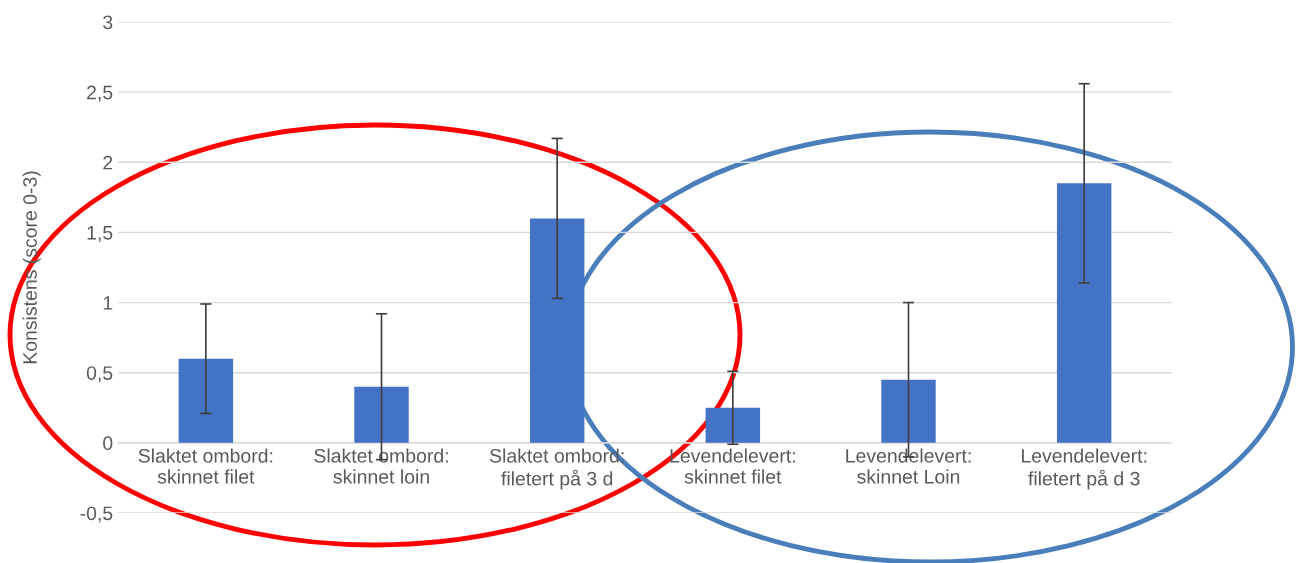 The height and width of the screenshot is (563, 1300). What do you see at coordinates (108, 303) in the screenshot?
I see `y-tick-label: 1` at bounding box center [108, 303].